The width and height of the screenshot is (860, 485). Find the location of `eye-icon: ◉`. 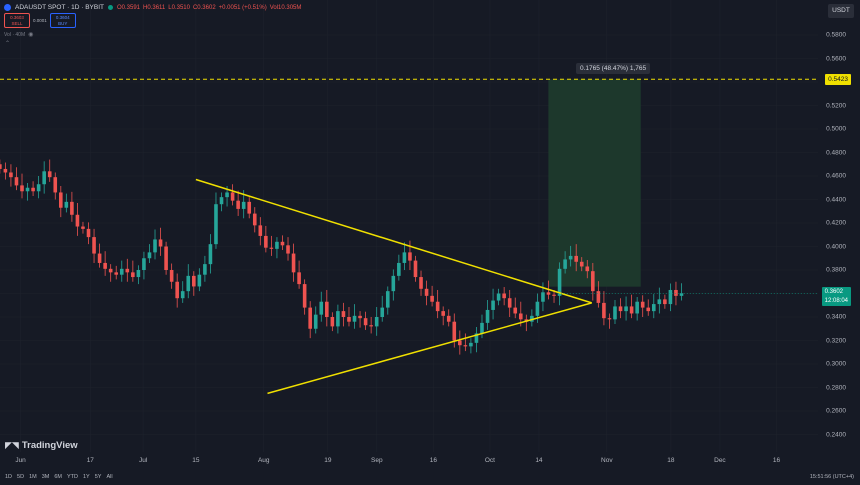

eye-icon: ◉ is located at coordinates (31, 35).